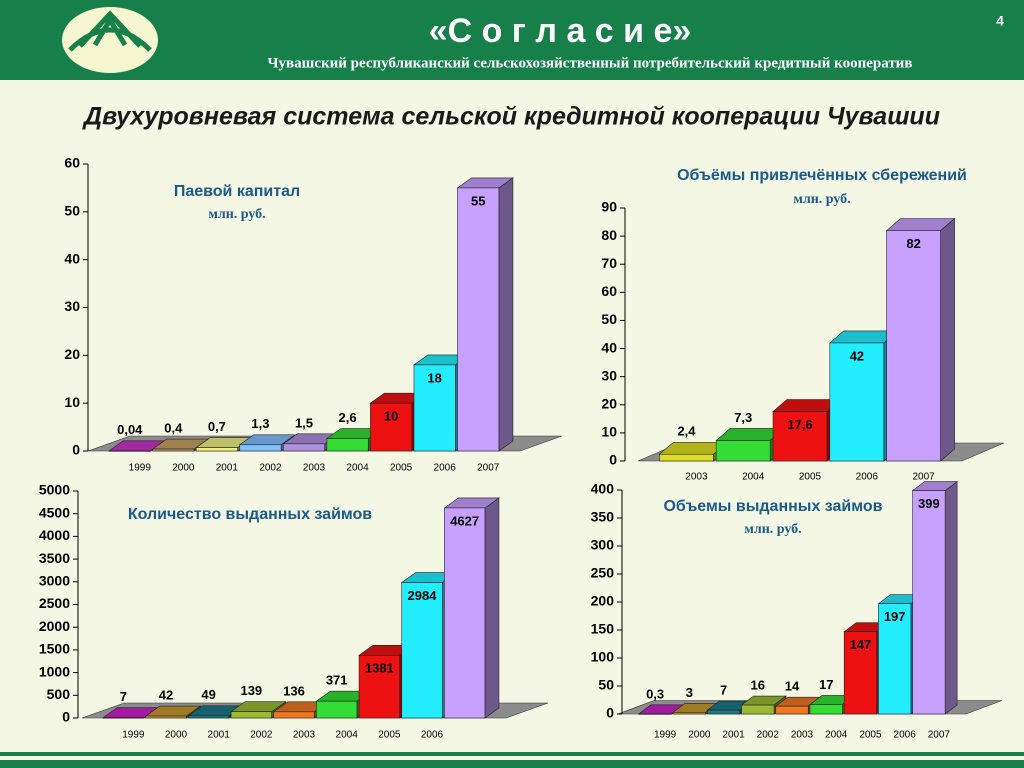 The width and height of the screenshot is (1024, 768). I want to click on x-tick-label: 2007, so click(488, 468).